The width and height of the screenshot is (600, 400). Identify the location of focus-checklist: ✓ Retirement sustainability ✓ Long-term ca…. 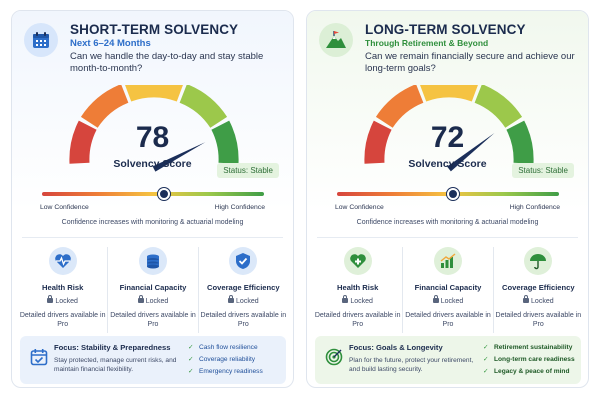
(529, 360).